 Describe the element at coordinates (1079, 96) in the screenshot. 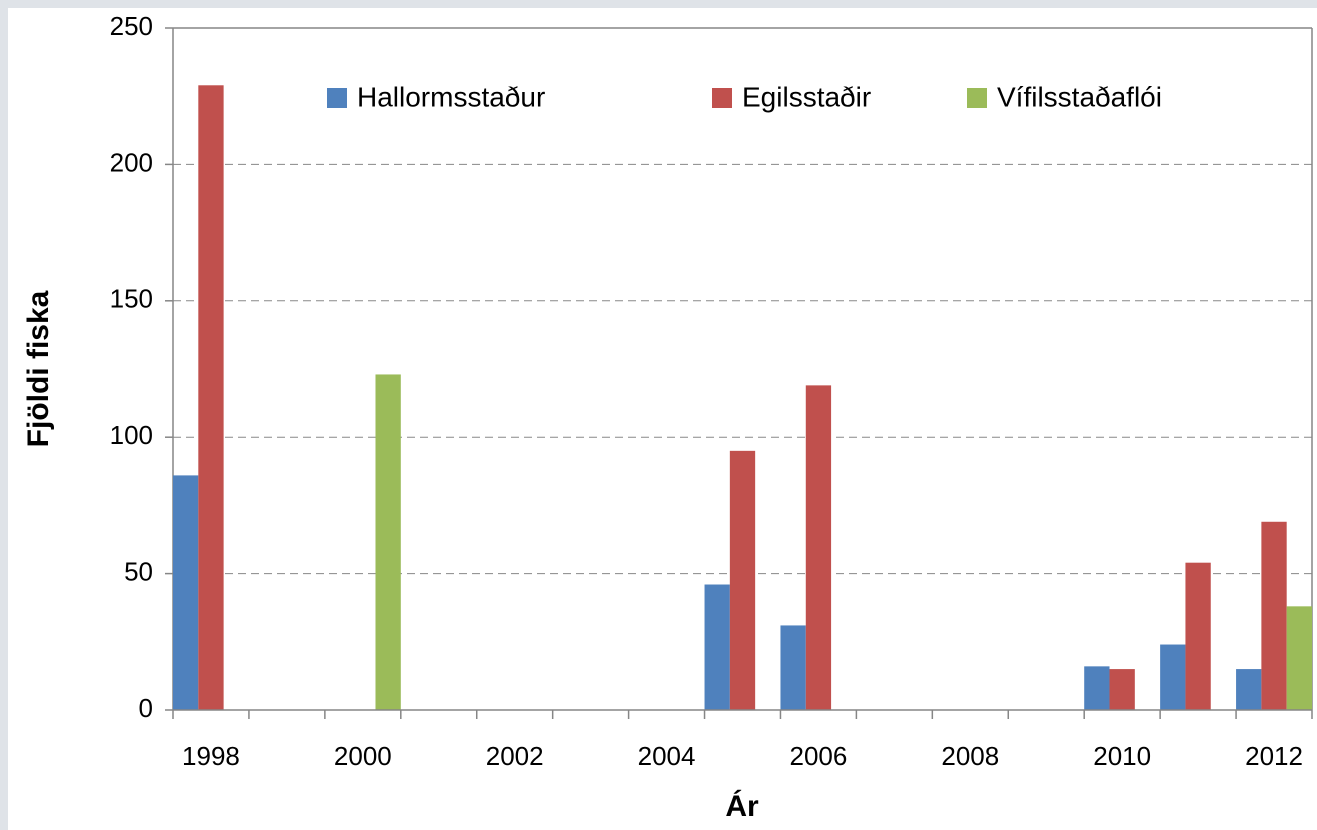

I see `legend-label: Vífilsstaðaflói` at that location.